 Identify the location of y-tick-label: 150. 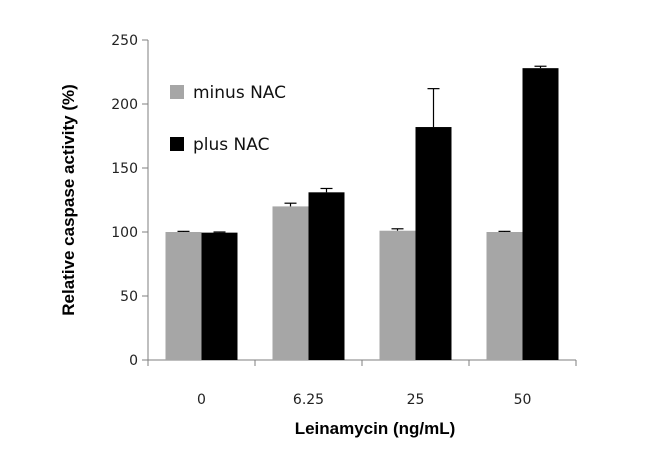
(124, 169).